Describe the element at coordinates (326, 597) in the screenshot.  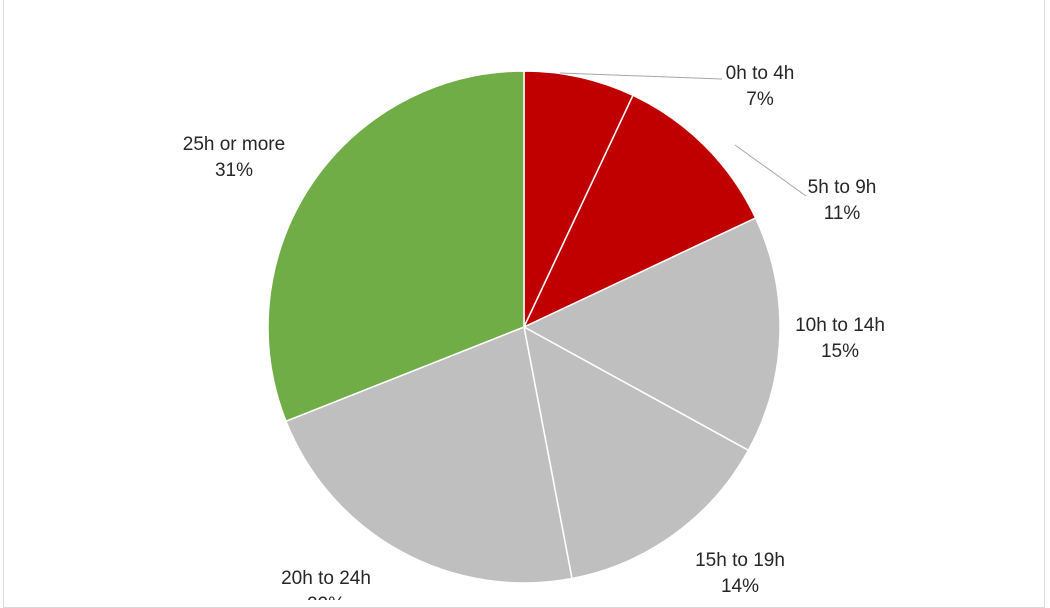
I see `data-label-value: 22%` at that location.